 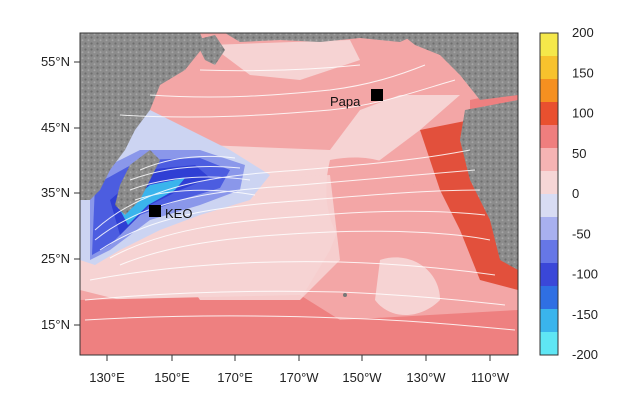 I want to click on colorbar-label: -150, so click(x=585, y=314).